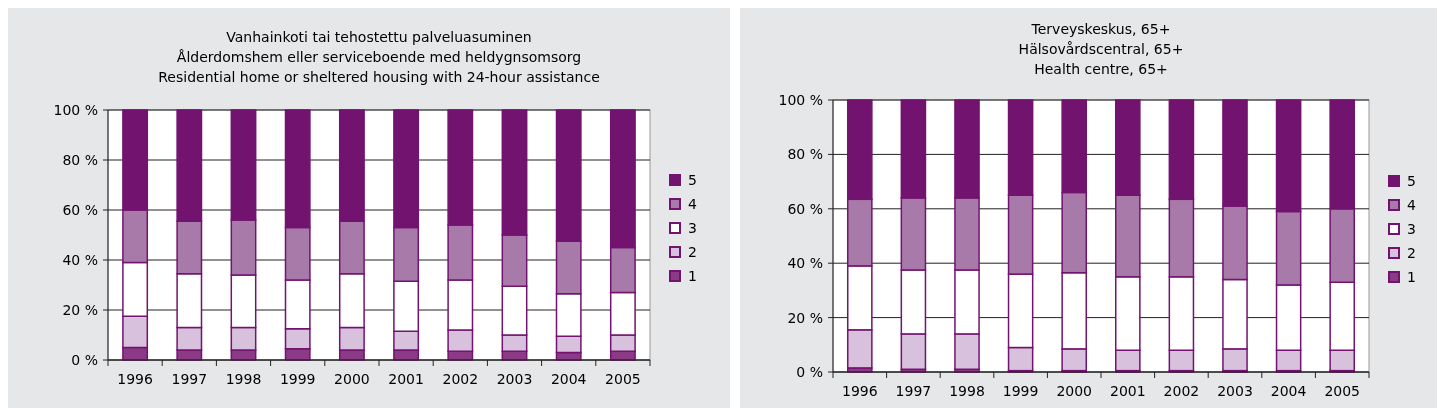 The width and height of the screenshot is (1437, 408). Describe the element at coordinates (379, 57) in the screenshot. I see `chart-title: Vanhainkoti tai tehostettu palveluasuminen Ålderdomshem eller serviceboende med heldygnsomsorg Residential home or sheltered housing with 24-hour assistance` at that location.